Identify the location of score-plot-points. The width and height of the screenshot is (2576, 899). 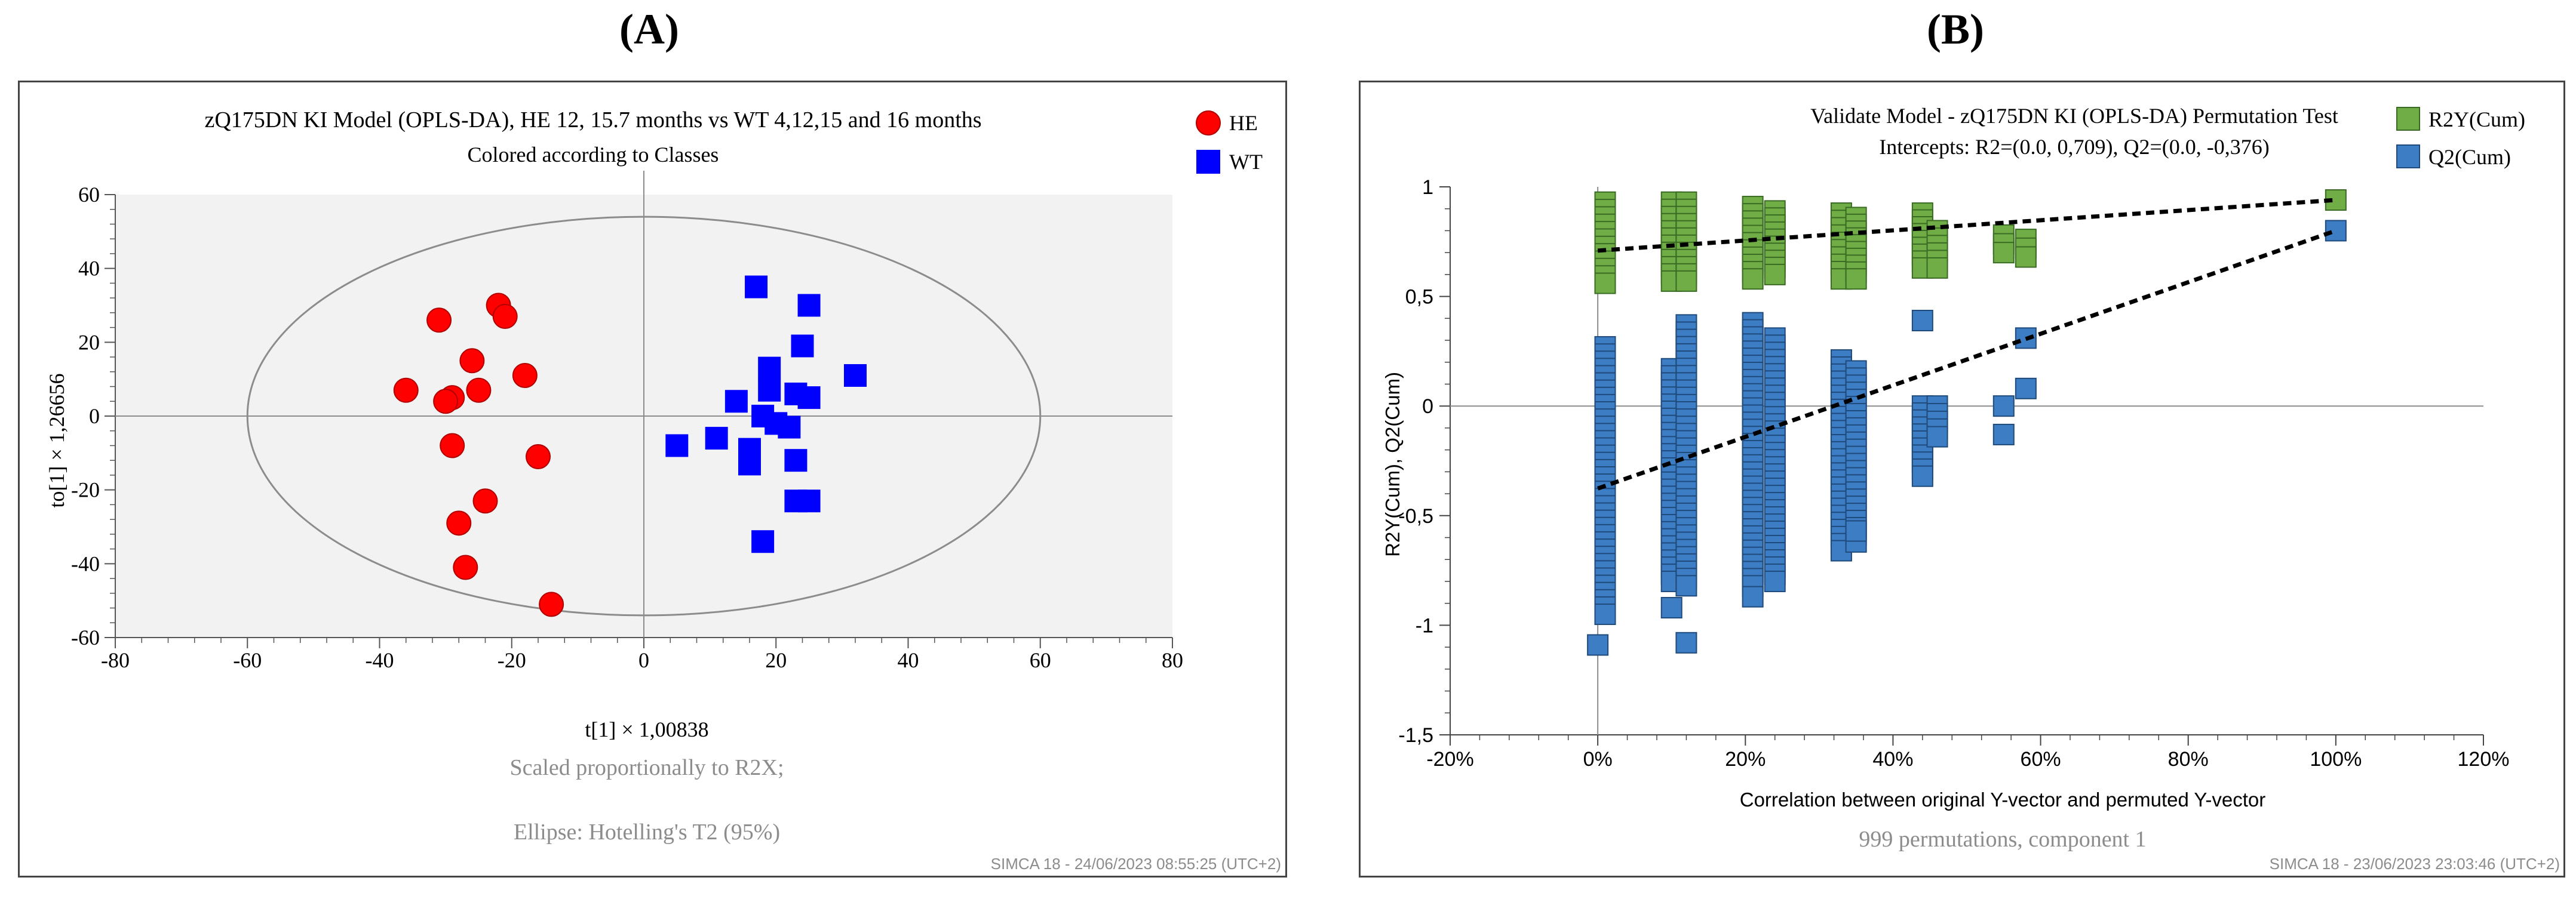
(630, 446).